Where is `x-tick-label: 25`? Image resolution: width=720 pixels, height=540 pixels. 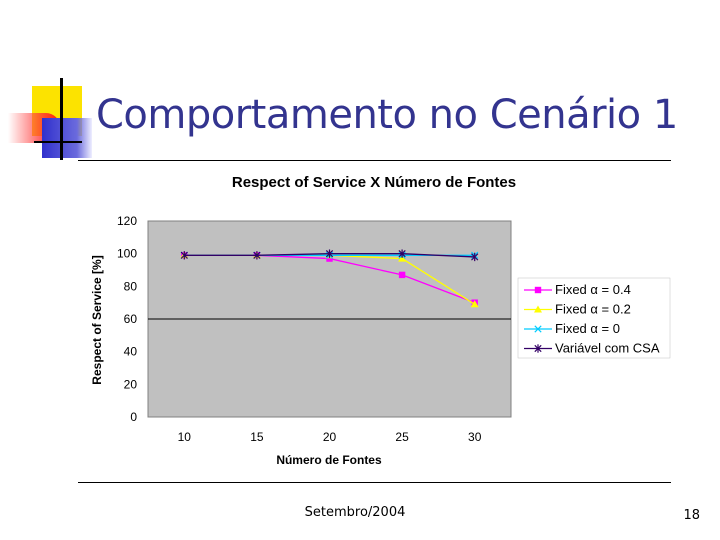
x-tick-label: 25 is located at coordinates (402, 437).